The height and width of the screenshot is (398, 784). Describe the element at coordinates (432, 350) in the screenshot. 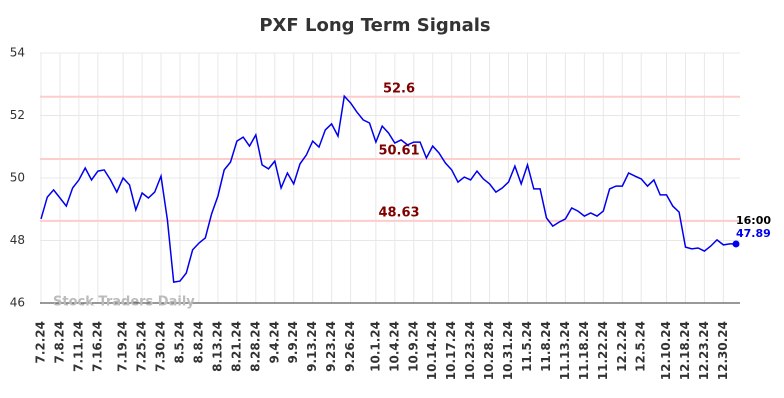

I see `x-tick-label: 10.14.24` at that location.